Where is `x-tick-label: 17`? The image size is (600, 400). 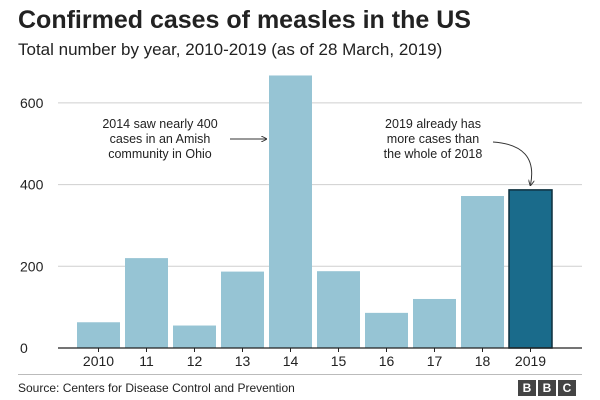
x-tick-label: 17 is located at coordinates (435, 361).